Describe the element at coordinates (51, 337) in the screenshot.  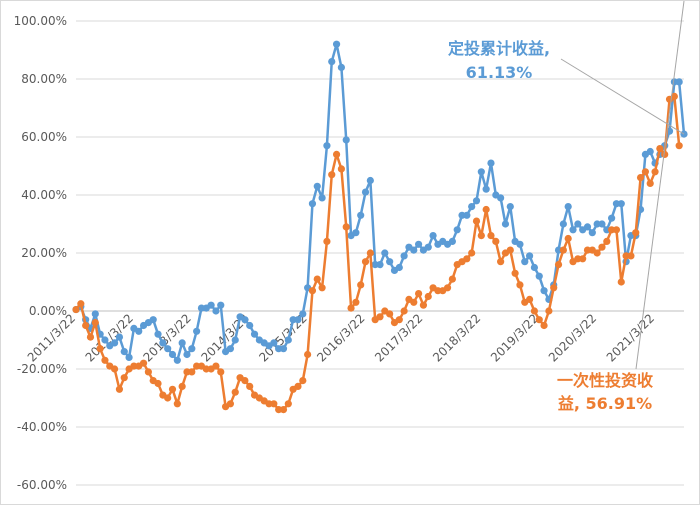
I see `x-tick-label: 2011/3/22` at that location.